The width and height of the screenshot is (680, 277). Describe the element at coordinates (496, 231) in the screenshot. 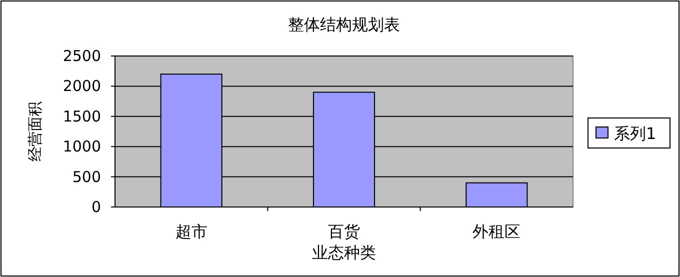

I see `x-tick-label: 外租区` at that location.